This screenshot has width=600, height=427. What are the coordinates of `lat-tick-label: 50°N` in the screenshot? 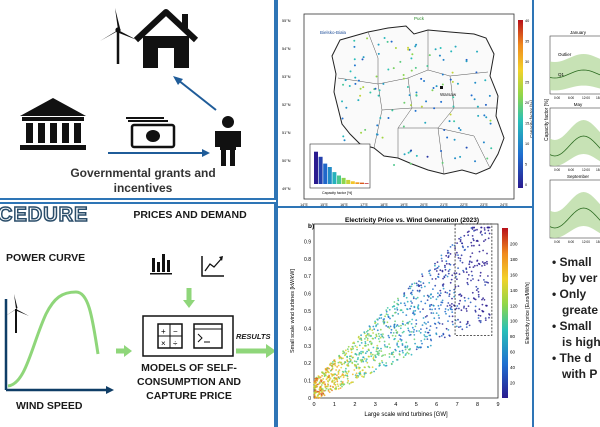 It's located at (286, 161).